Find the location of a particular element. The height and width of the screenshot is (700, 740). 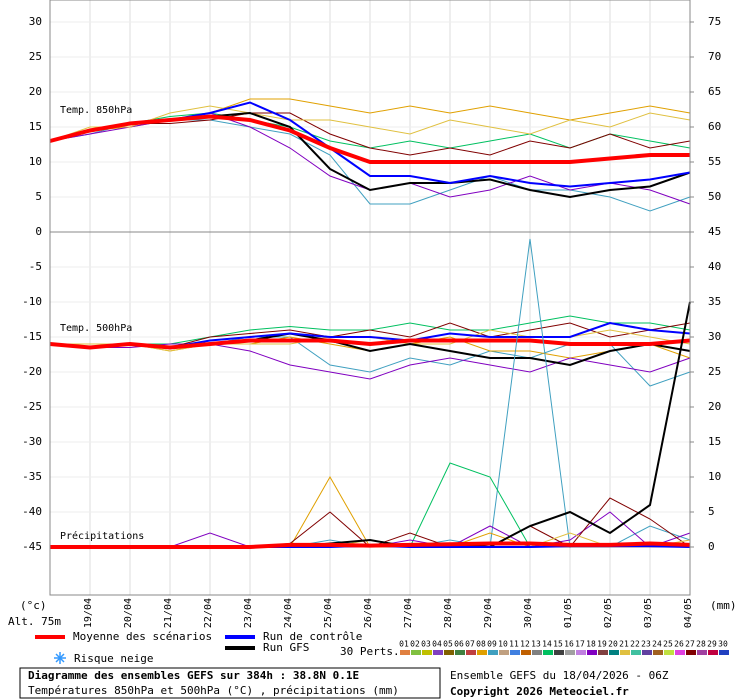

member-label: 24 is located at coordinates (657, 644).